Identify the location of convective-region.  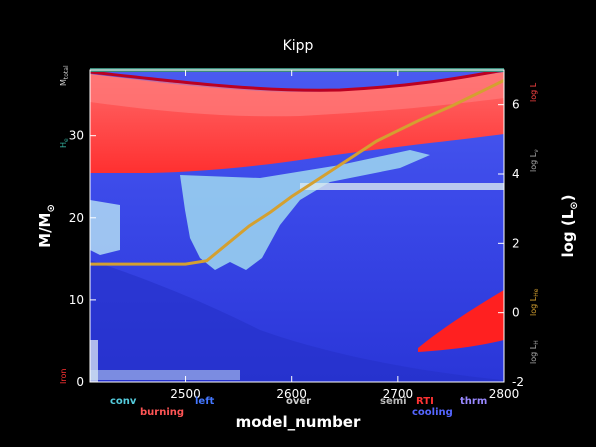
(305, 210).